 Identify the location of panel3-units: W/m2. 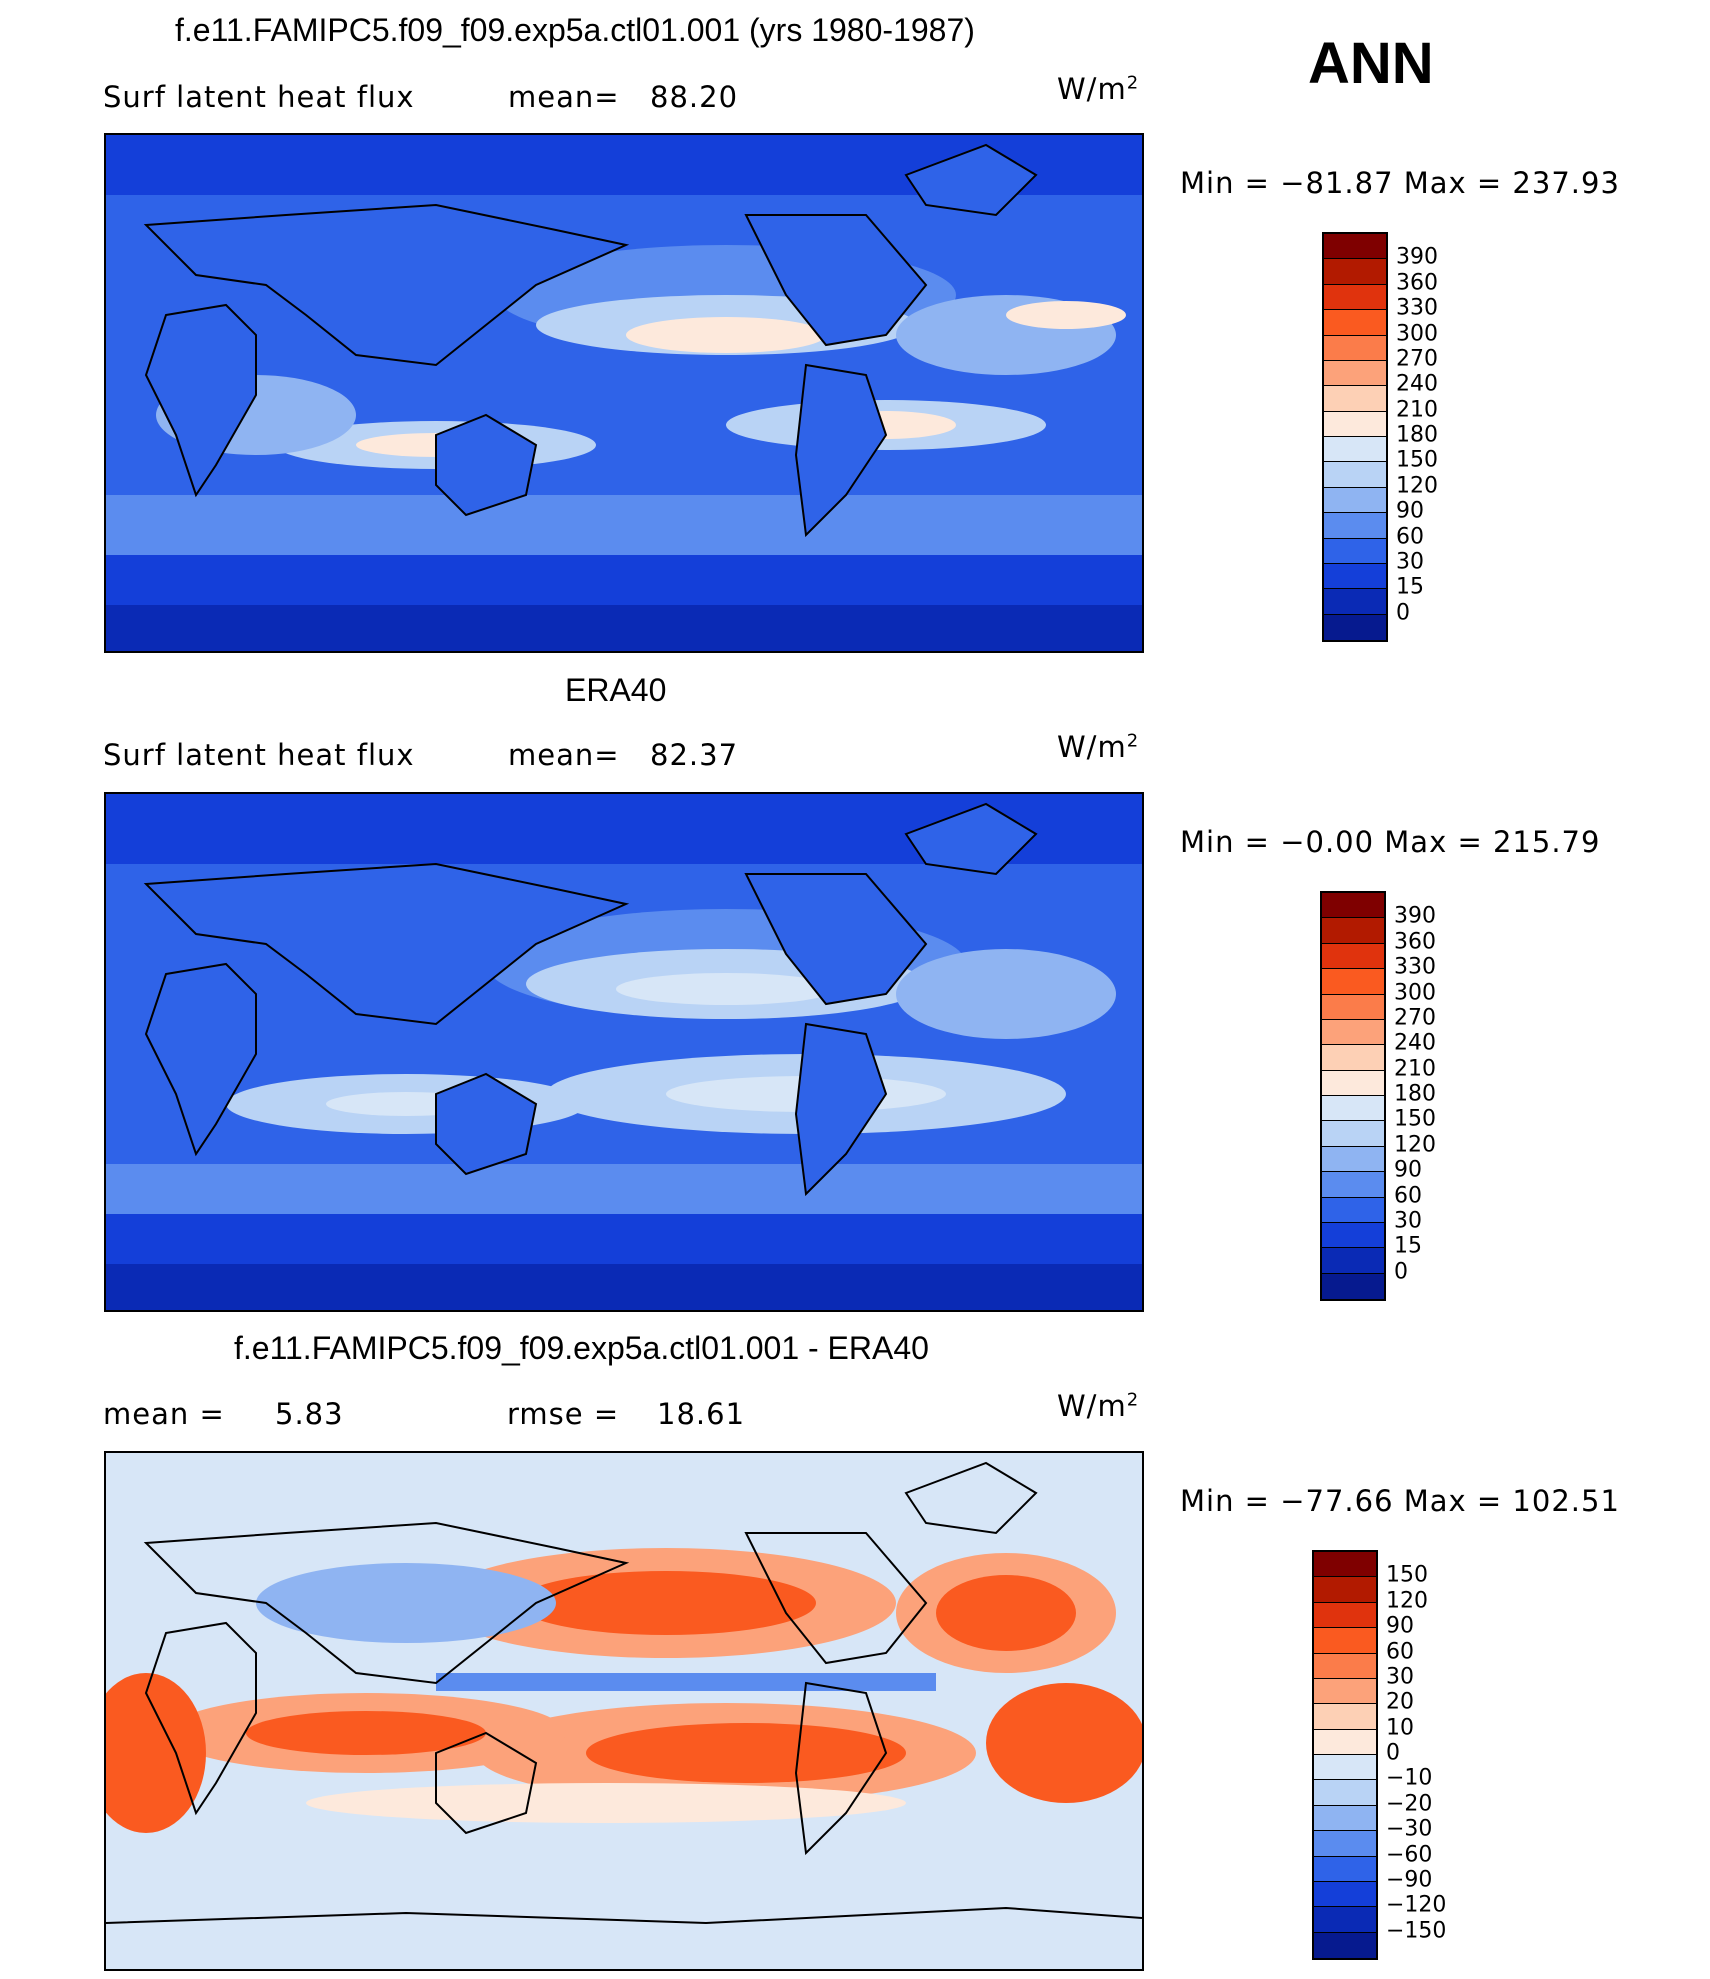
(1098, 1406).